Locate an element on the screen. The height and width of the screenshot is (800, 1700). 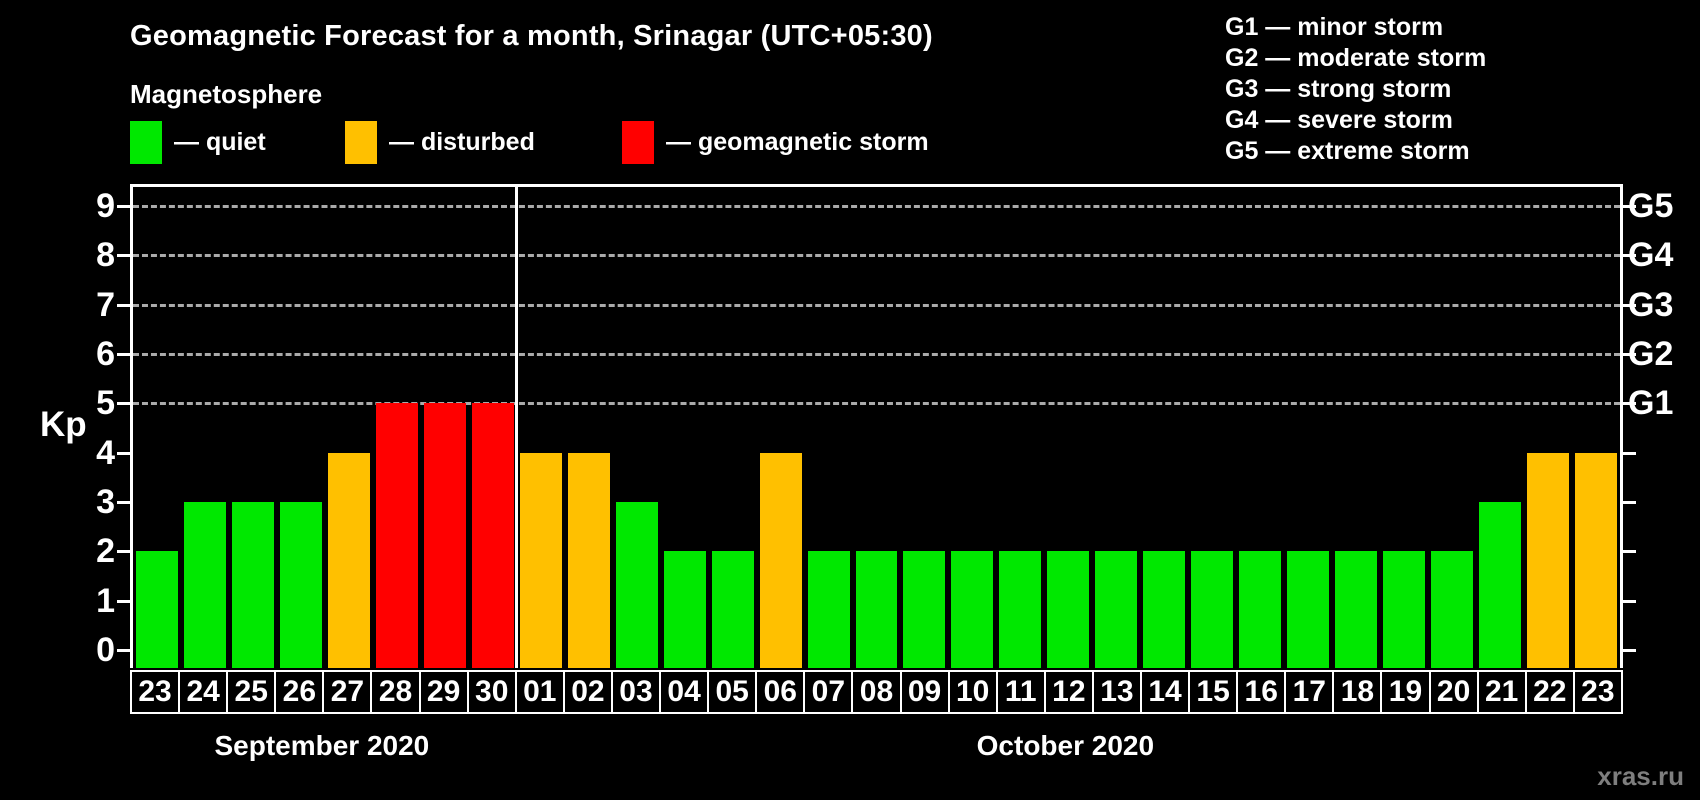
day-label-sep-29: 29 is located at coordinates (443, 692).